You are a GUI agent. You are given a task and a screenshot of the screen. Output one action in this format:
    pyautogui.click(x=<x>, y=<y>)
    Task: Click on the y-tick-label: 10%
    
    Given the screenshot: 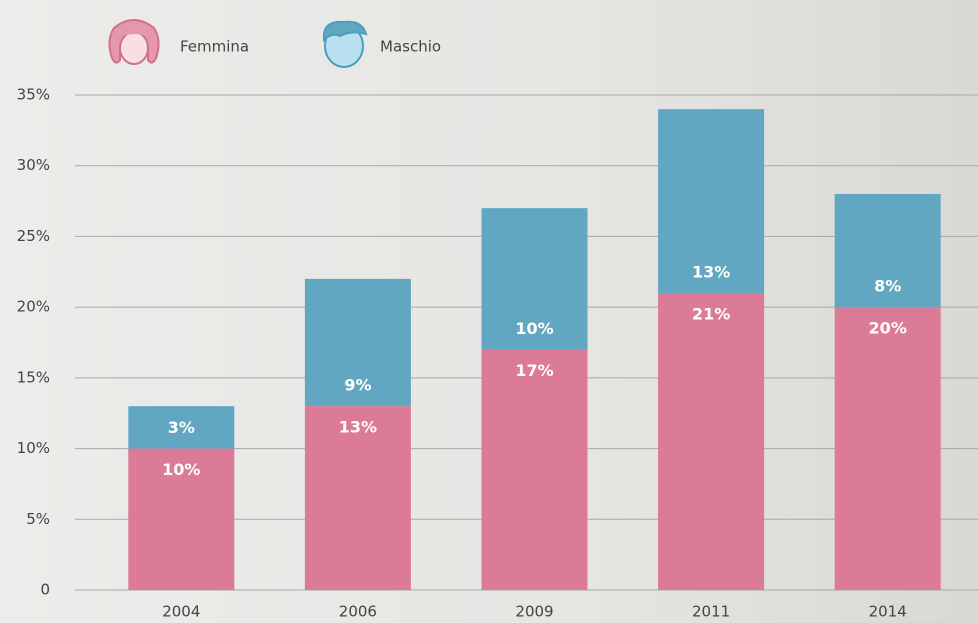 What is the action you would take?
    pyautogui.click(x=33, y=448)
    